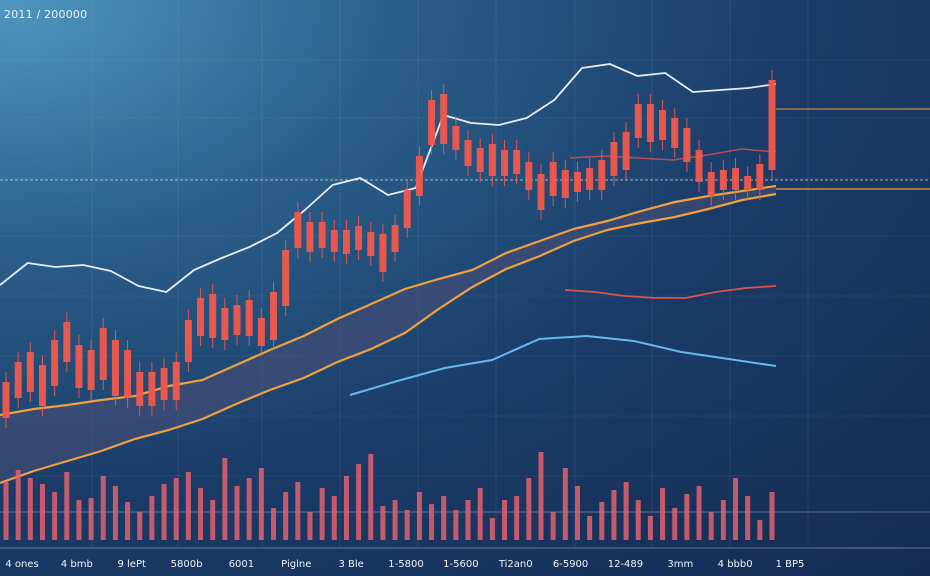 This screenshot has width=930, height=576. What do you see at coordinates (77, 564) in the screenshot?
I see `x-tick-label: 4 bmb` at bounding box center [77, 564].